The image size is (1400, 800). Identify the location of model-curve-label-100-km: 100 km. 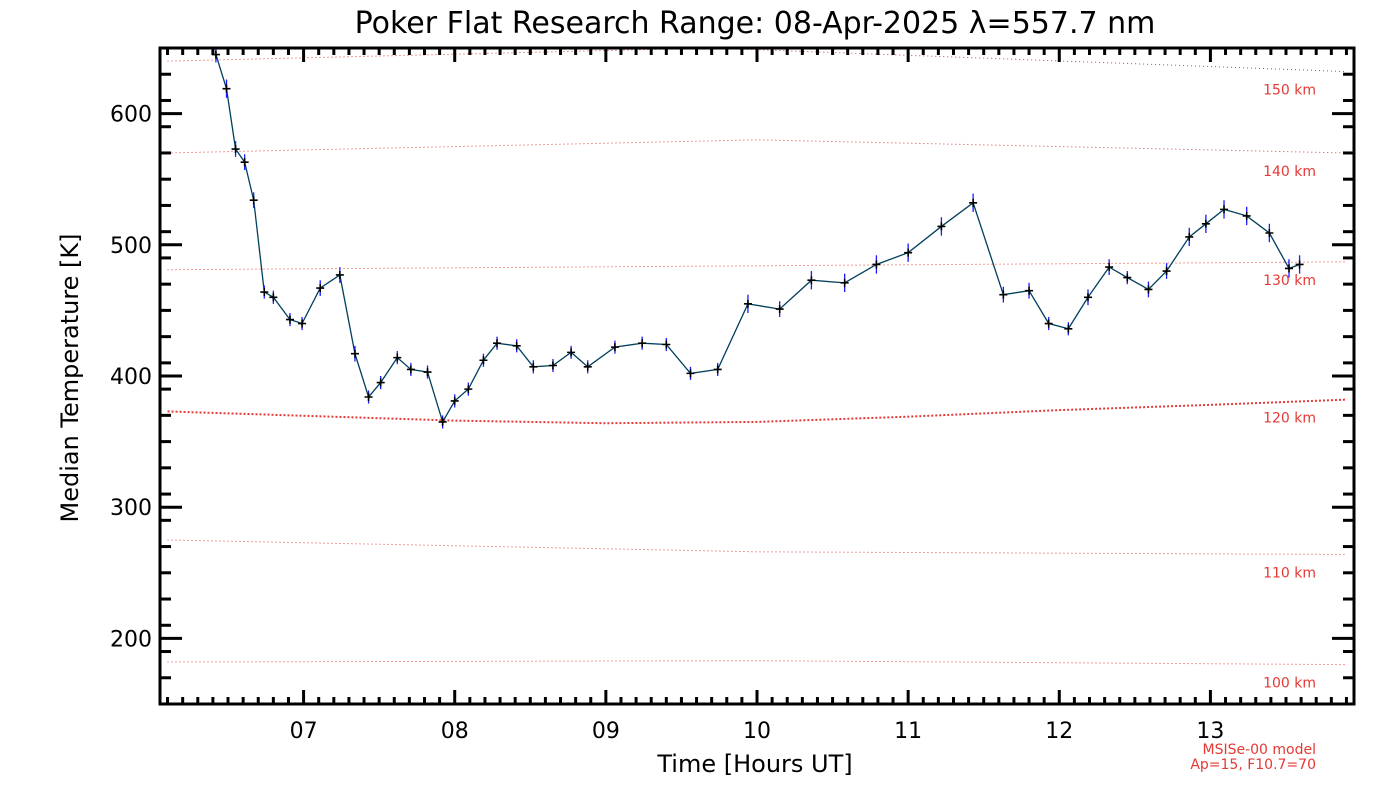
(1289, 684).